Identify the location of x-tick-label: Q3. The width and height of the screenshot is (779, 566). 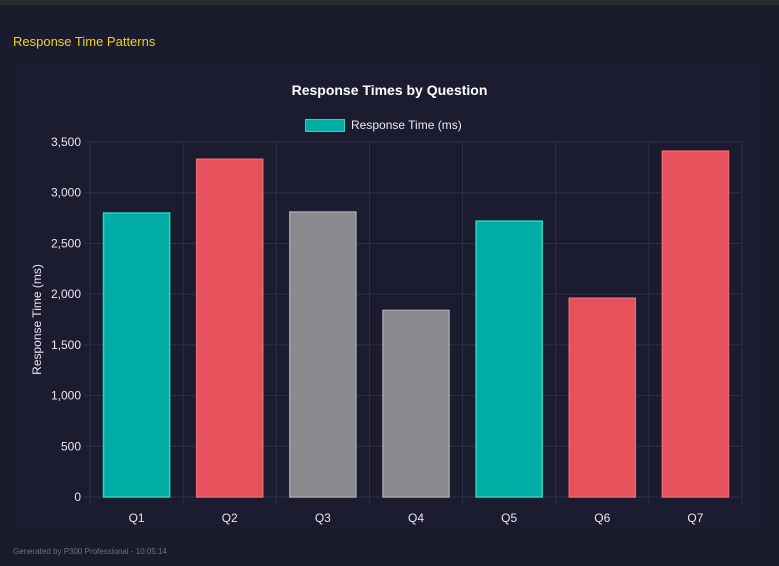
(323, 518).